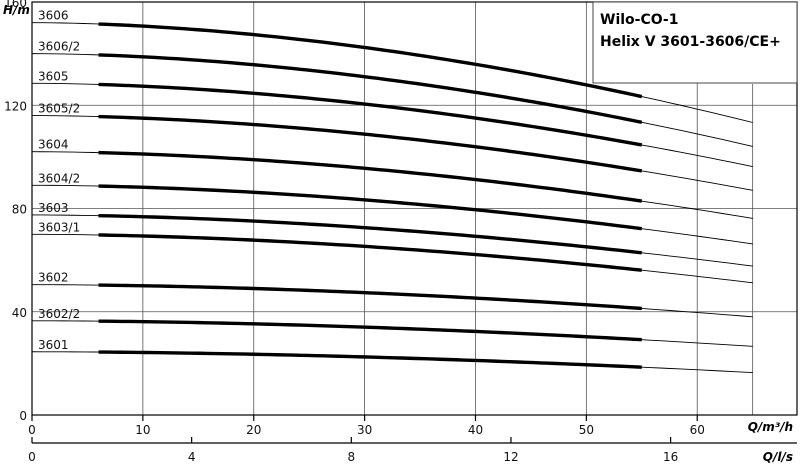 This screenshot has height=466, width=800. What do you see at coordinates (475, 430) in the screenshot?
I see `x-tick-label: 40` at bounding box center [475, 430].